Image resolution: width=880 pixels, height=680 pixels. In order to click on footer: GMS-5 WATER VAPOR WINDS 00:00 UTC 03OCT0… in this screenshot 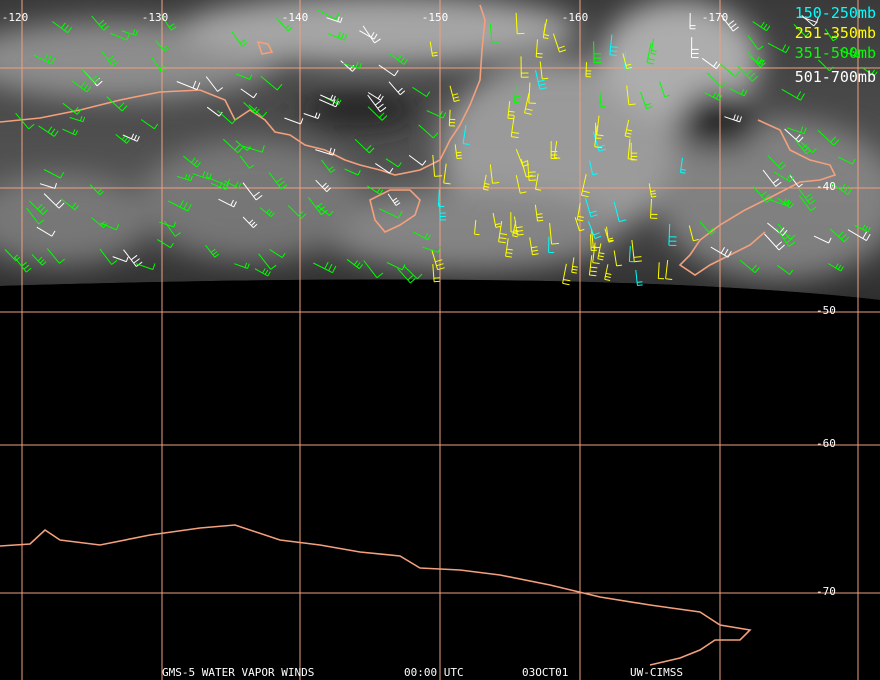, I will do `click(422, 672)`.